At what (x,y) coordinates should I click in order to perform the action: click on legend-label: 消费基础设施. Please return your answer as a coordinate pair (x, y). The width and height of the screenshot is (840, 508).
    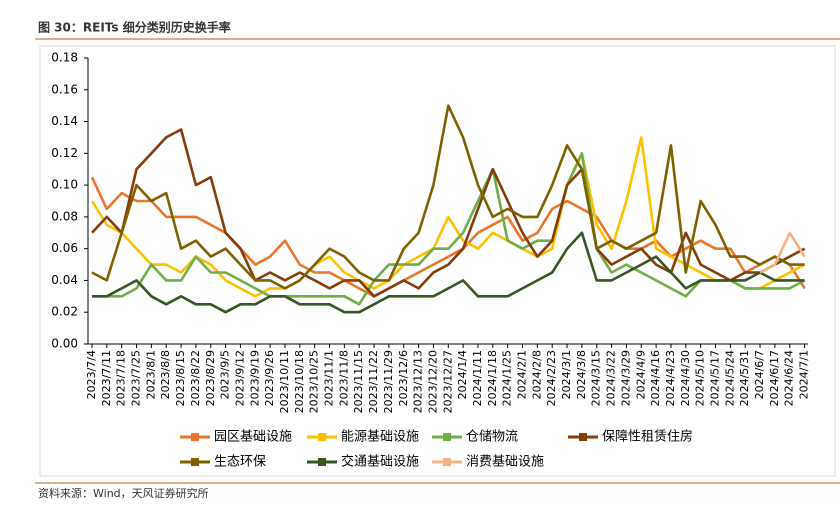
    Looking at the image, I should click on (505, 462).